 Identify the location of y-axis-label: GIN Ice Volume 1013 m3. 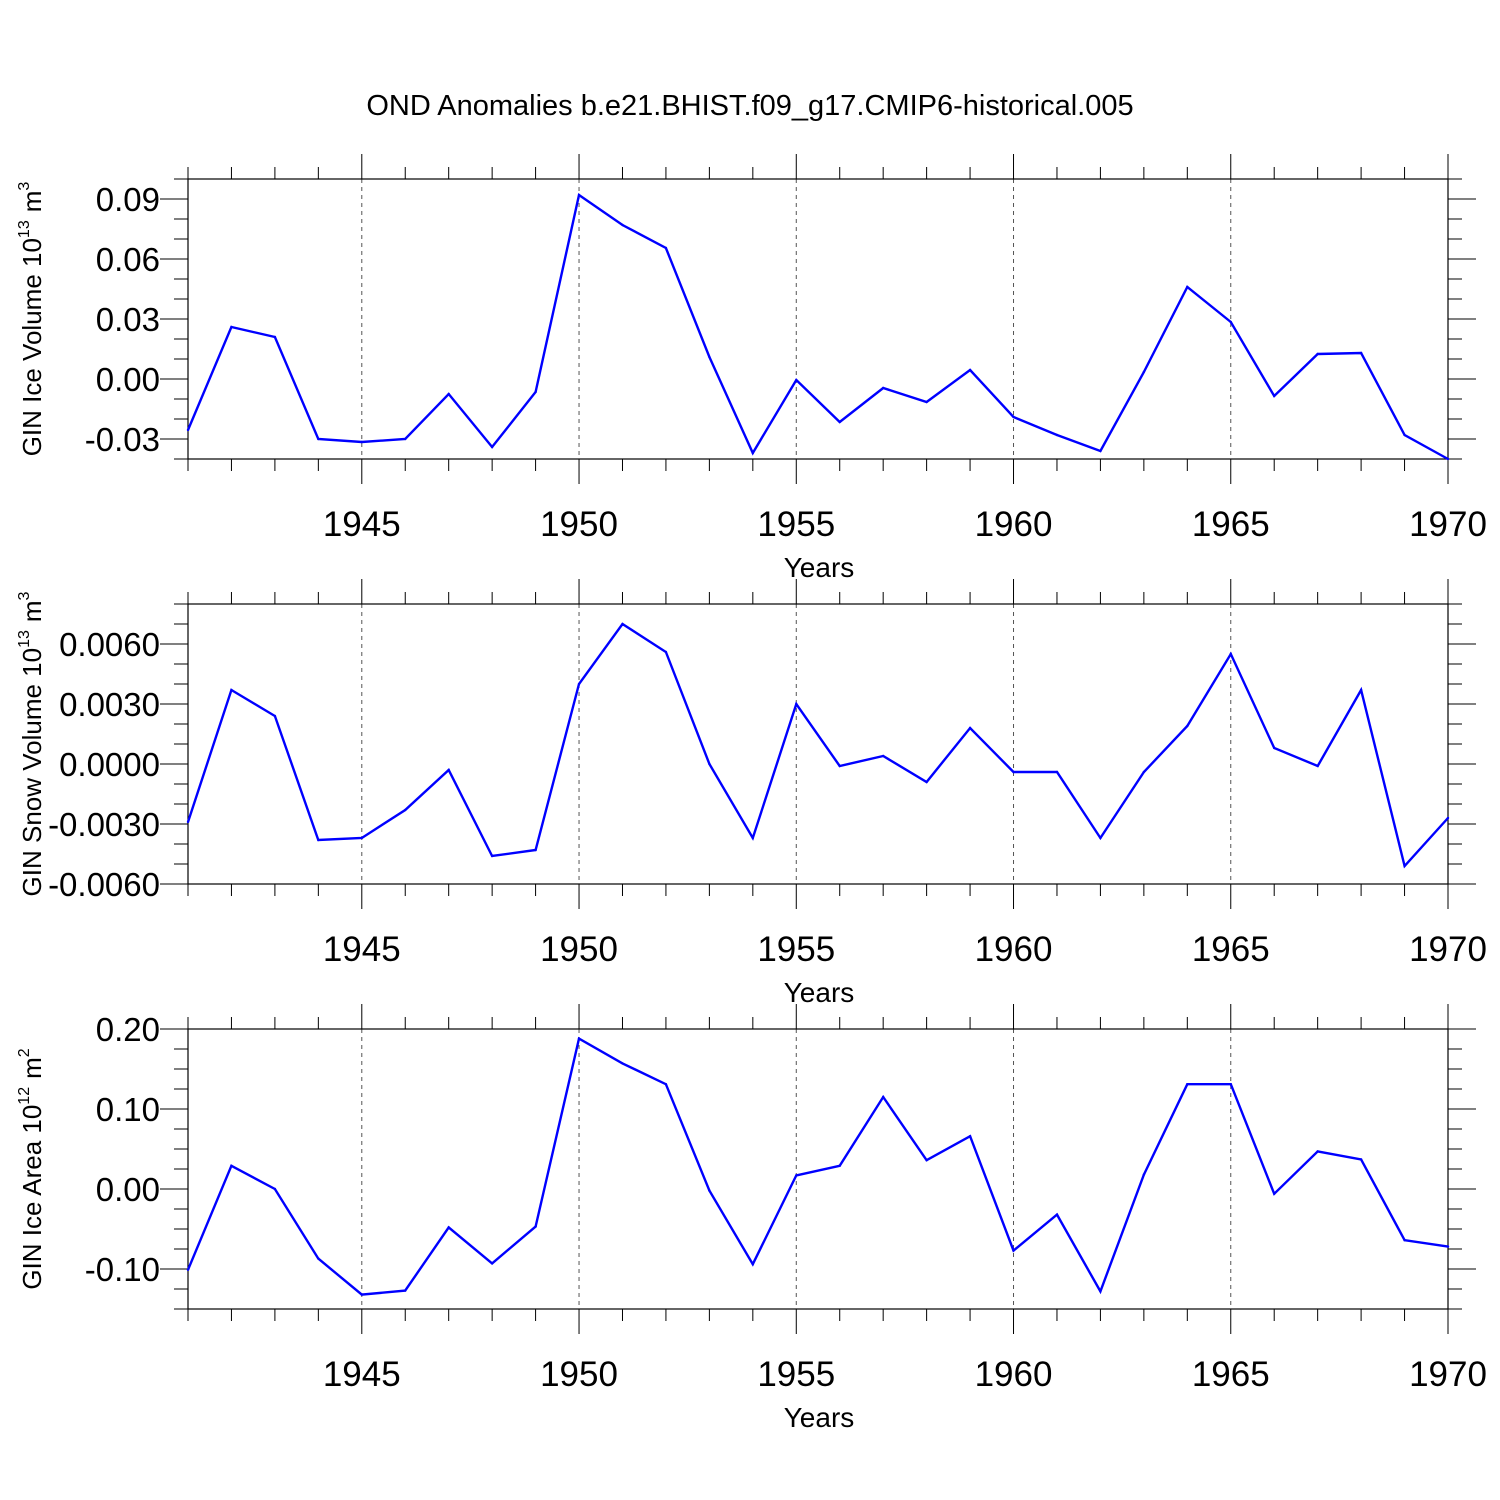
(31, 319).